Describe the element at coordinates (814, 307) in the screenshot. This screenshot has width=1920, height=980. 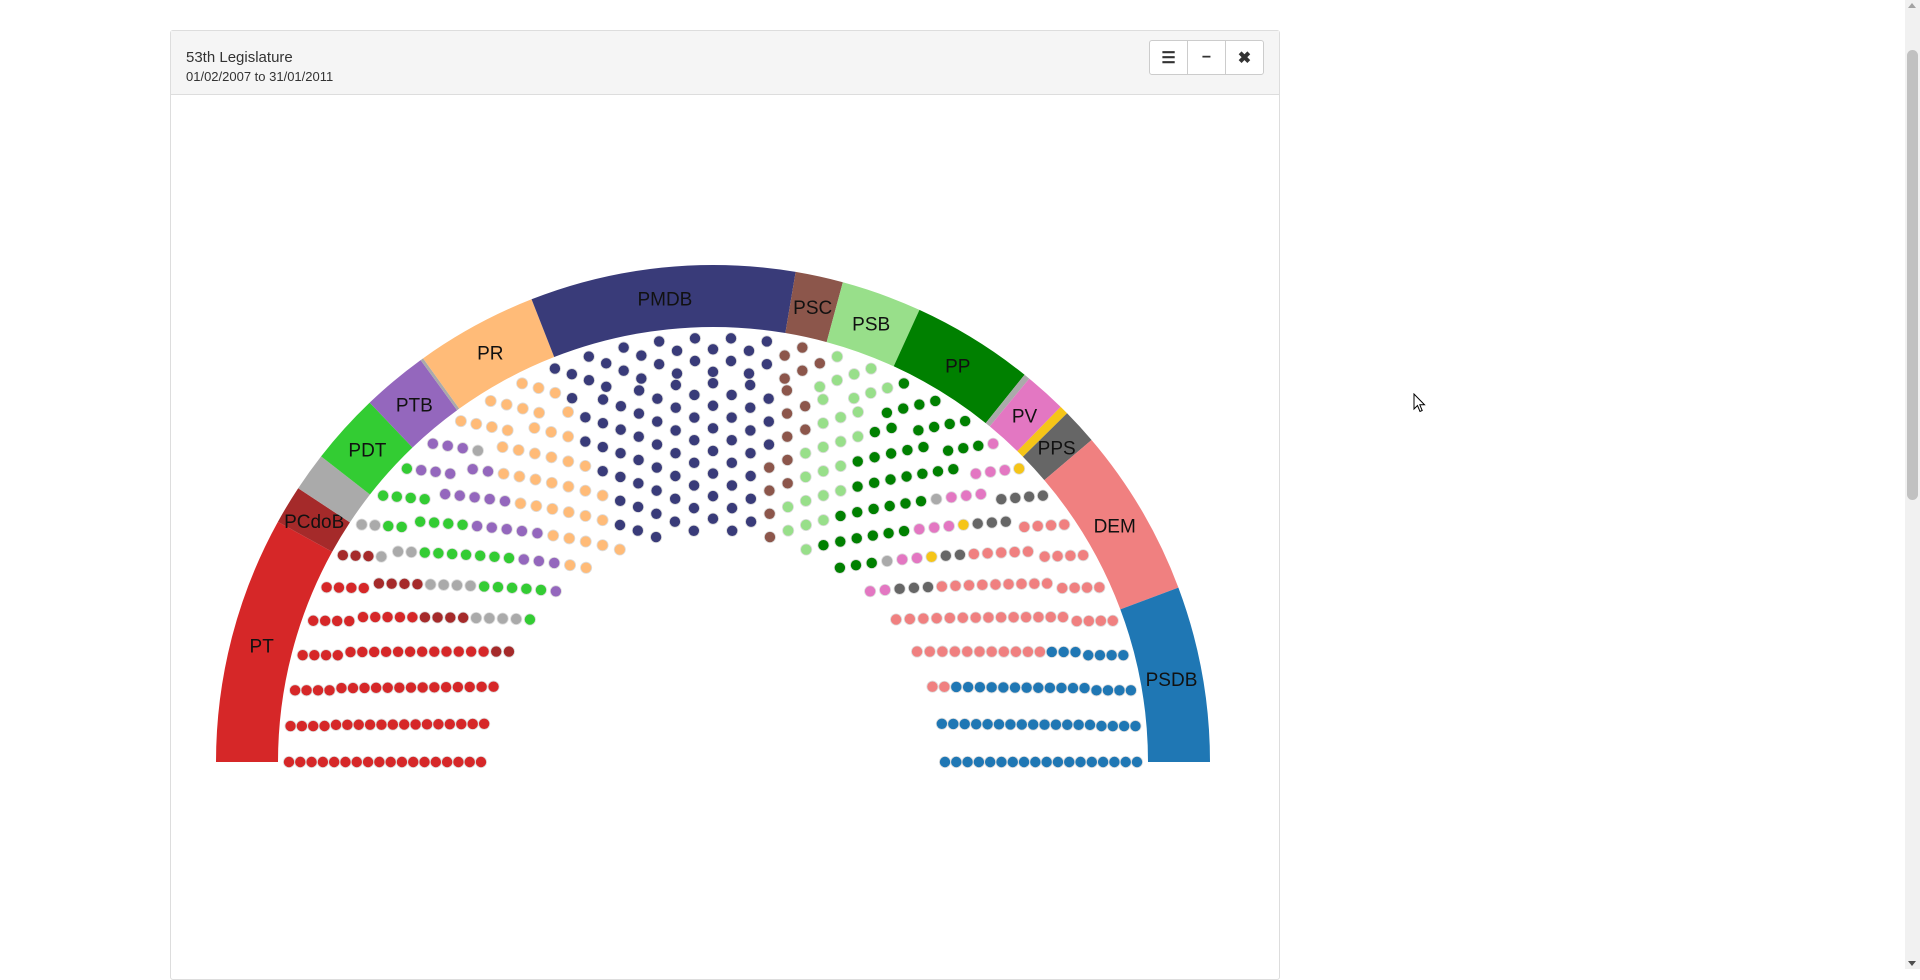
I see `arc-psc` at that location.